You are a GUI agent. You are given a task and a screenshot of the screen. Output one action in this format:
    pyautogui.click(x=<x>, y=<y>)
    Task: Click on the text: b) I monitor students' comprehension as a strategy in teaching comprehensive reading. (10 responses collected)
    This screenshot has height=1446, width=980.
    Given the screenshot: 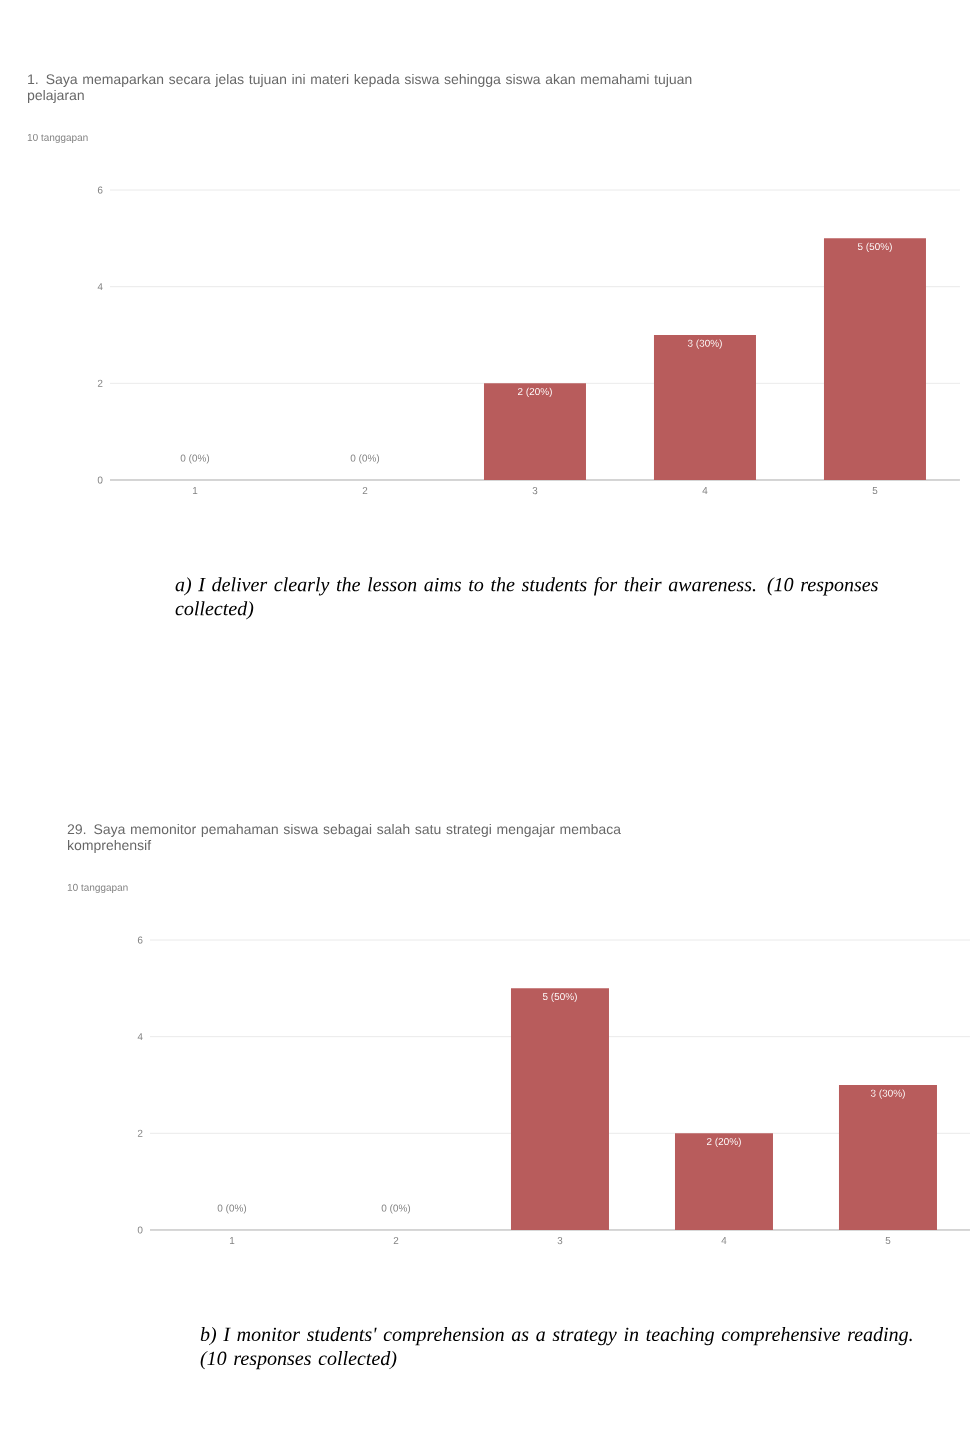 What is the action you would take?
    pyautogui.click(x=556, y=1348)
    